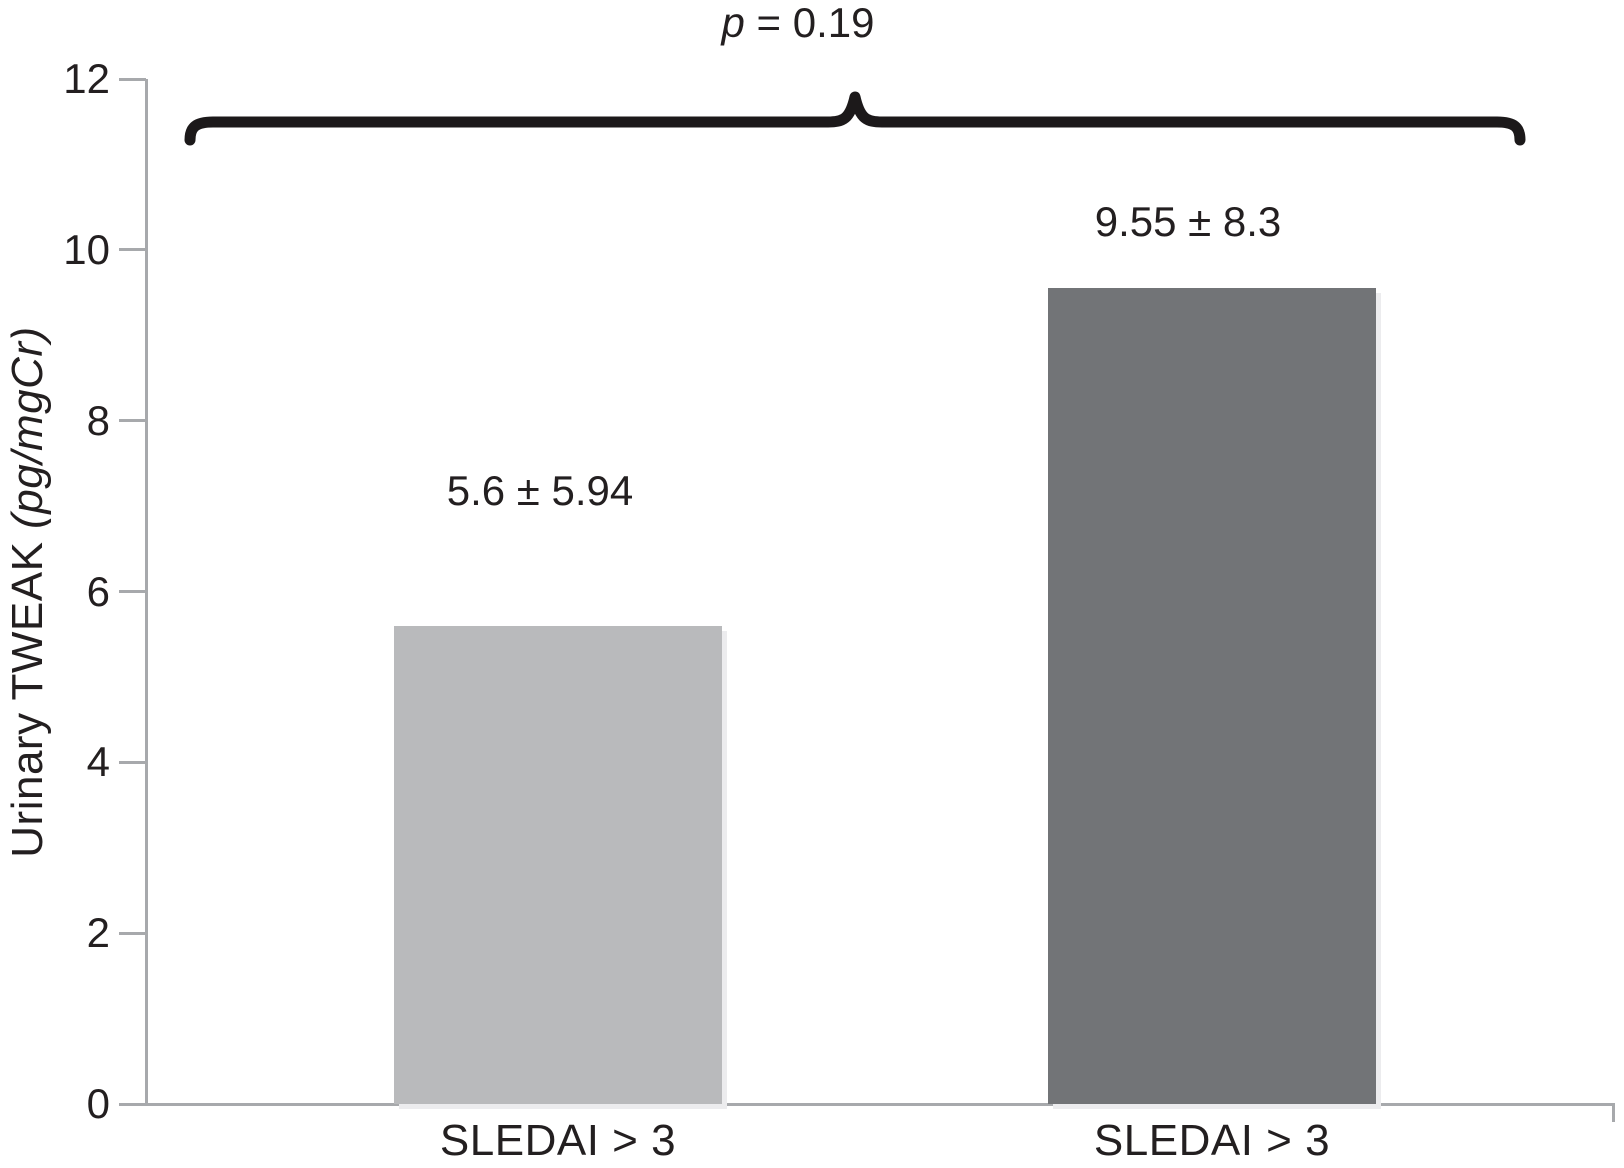 The image size is (1624, 1168). Describe the element at coordinates (733, 23) in the screenshot. I see `p-value-italic: p` at that location.